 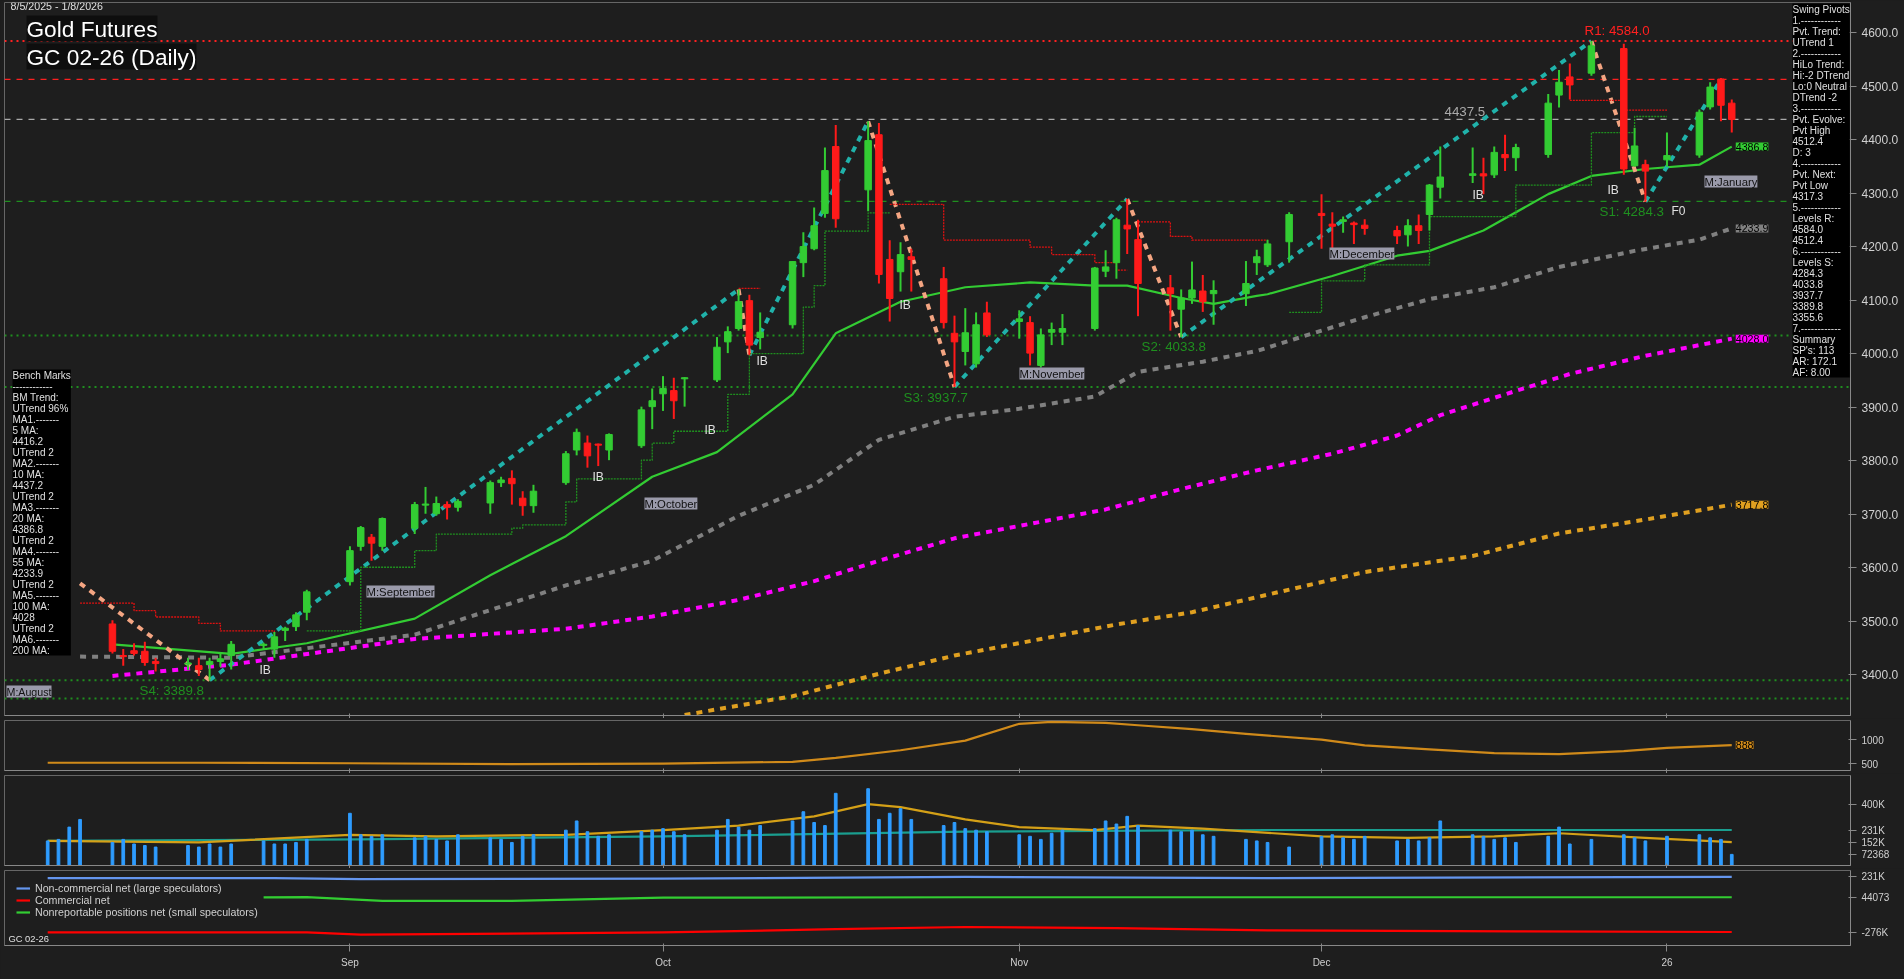 What do you see at coordinates (1880, 354) in the screenshot?
I see `y-tick-label: 4000.0` at bounding box center [1880, 354].